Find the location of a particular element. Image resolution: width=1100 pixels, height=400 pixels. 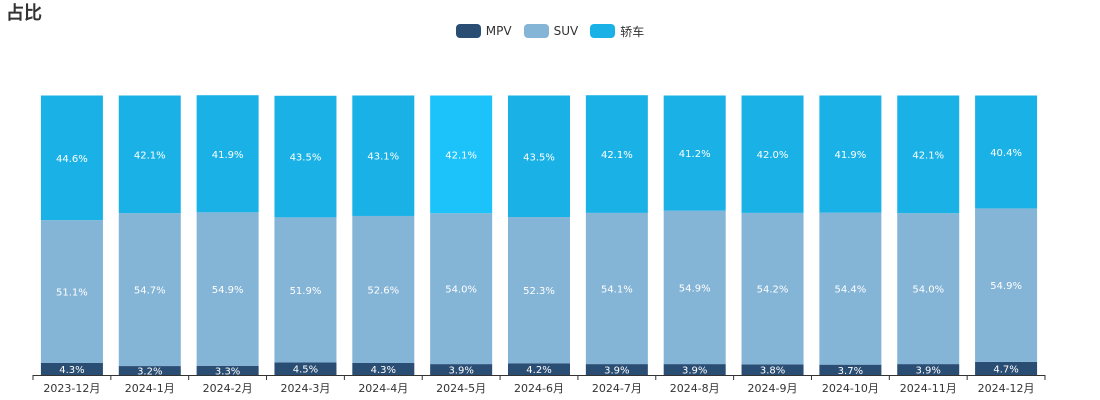

data-label-suv-2024-7月: 54.1% is located at coordinates (617, 289).